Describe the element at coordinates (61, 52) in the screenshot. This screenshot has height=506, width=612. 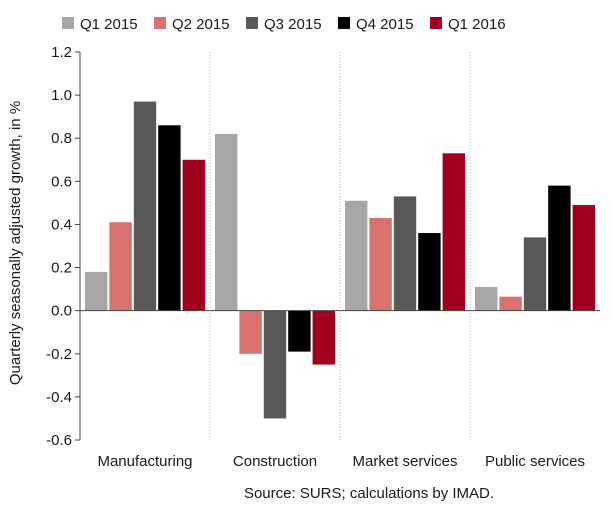
I see `y-tick-label: 1.2` at that location.